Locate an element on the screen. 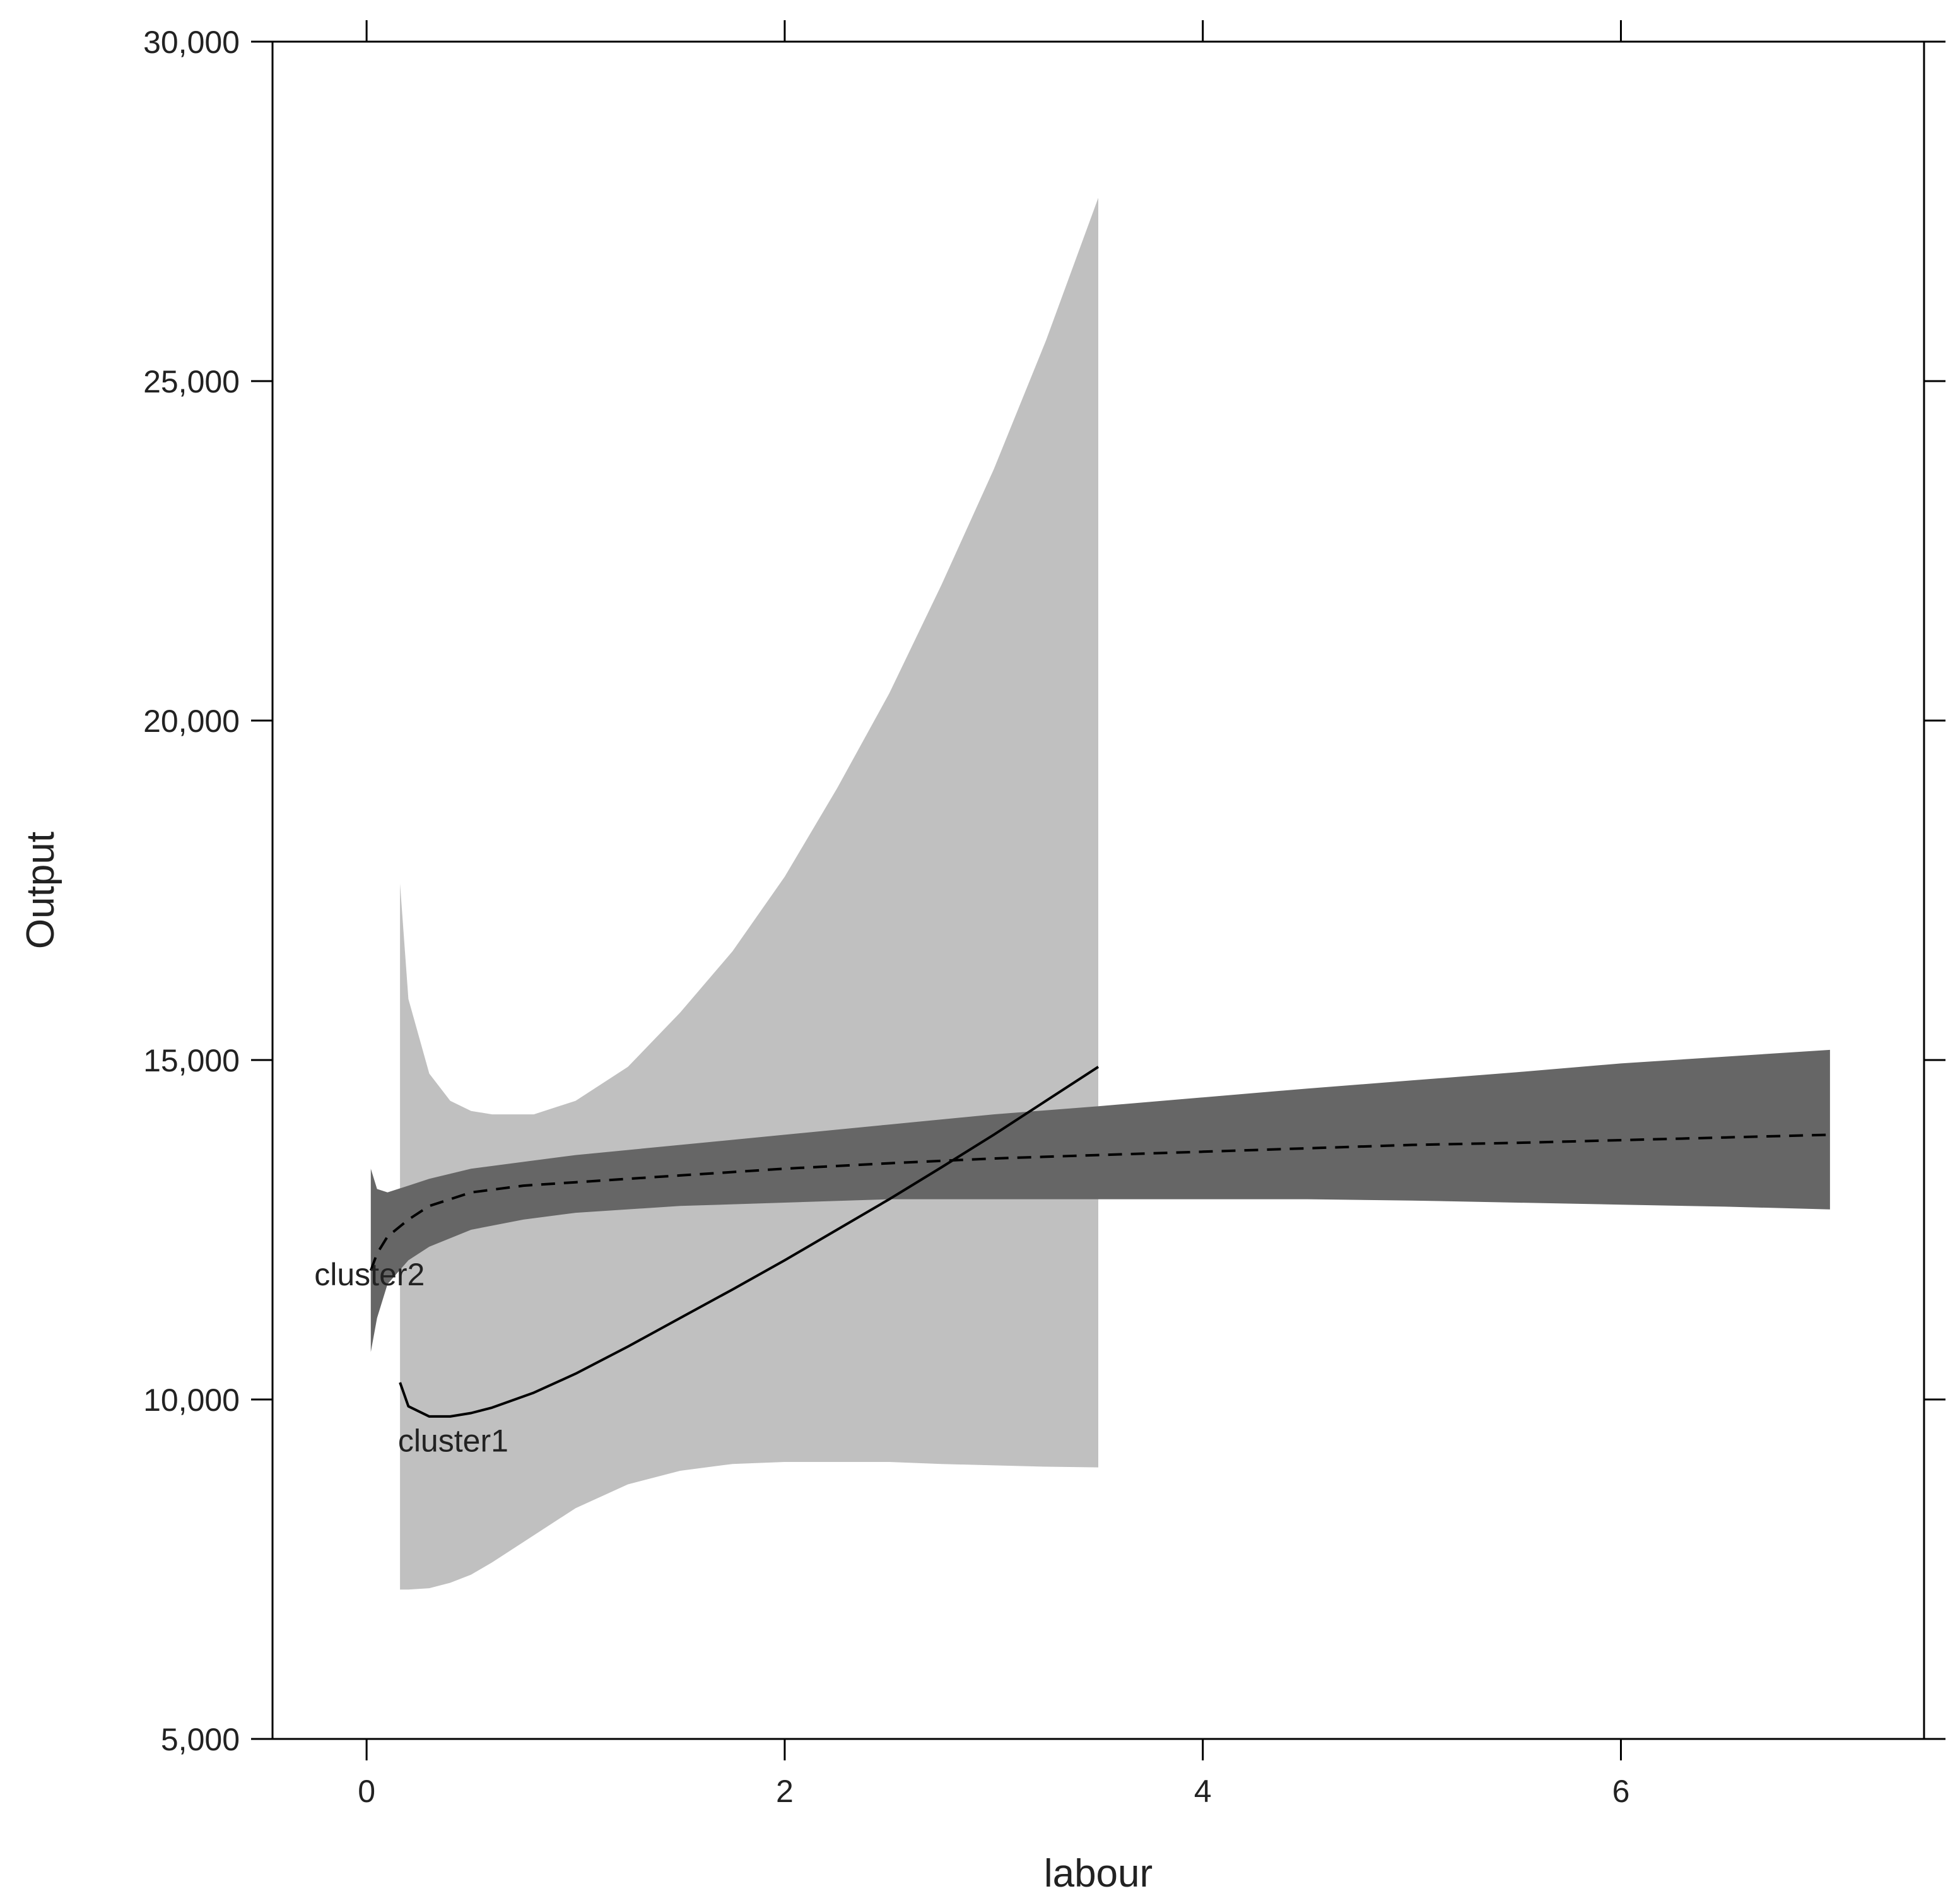 This screenshot has height=1903, width=1960. y-axis-title: Output is located at coordinates (40, 891).